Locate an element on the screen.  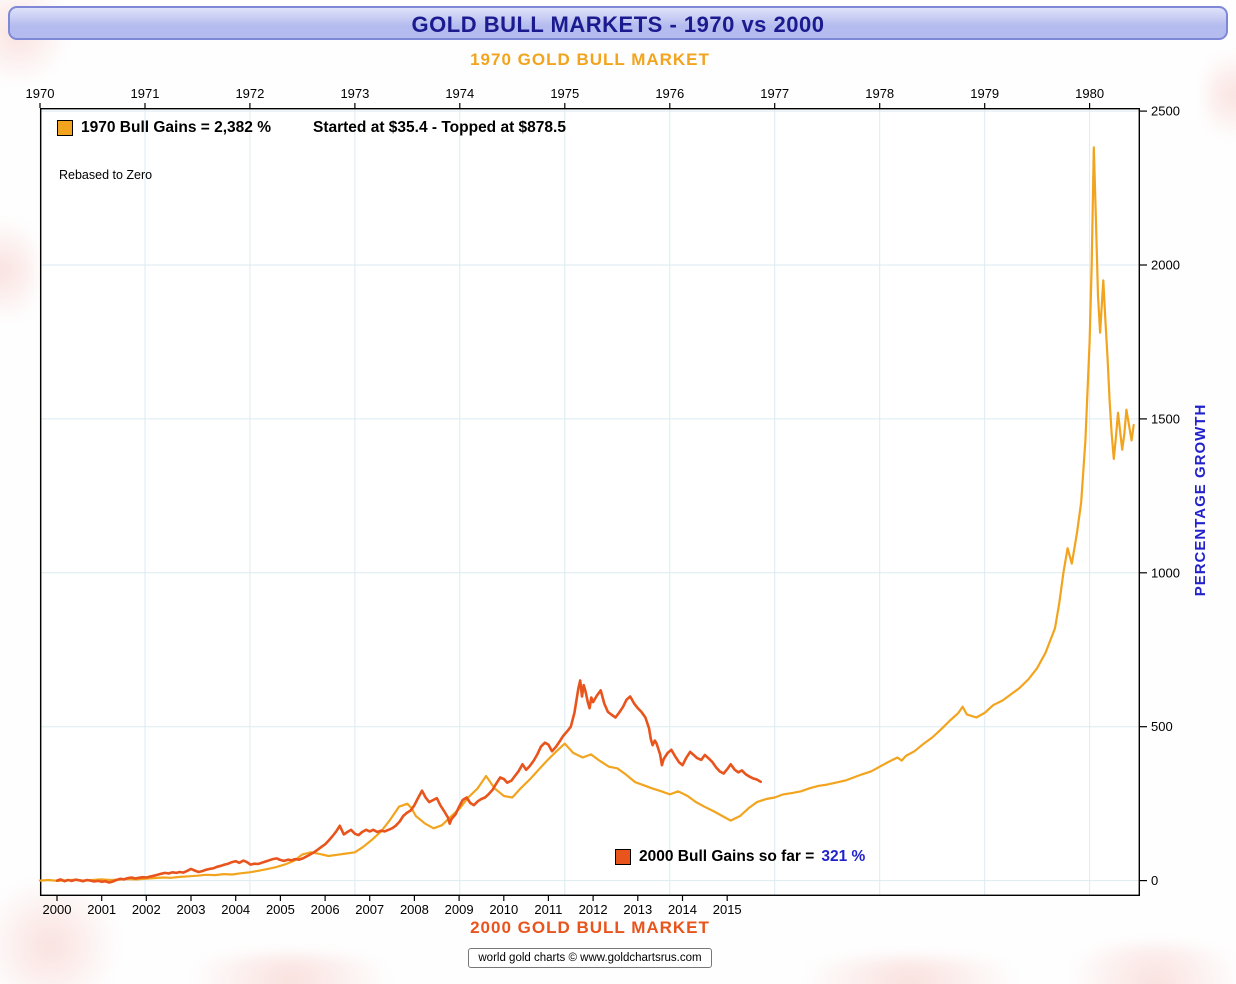
legend-2000-label: 2000 Bull Gains so far = is located at coordinates (727, 856).